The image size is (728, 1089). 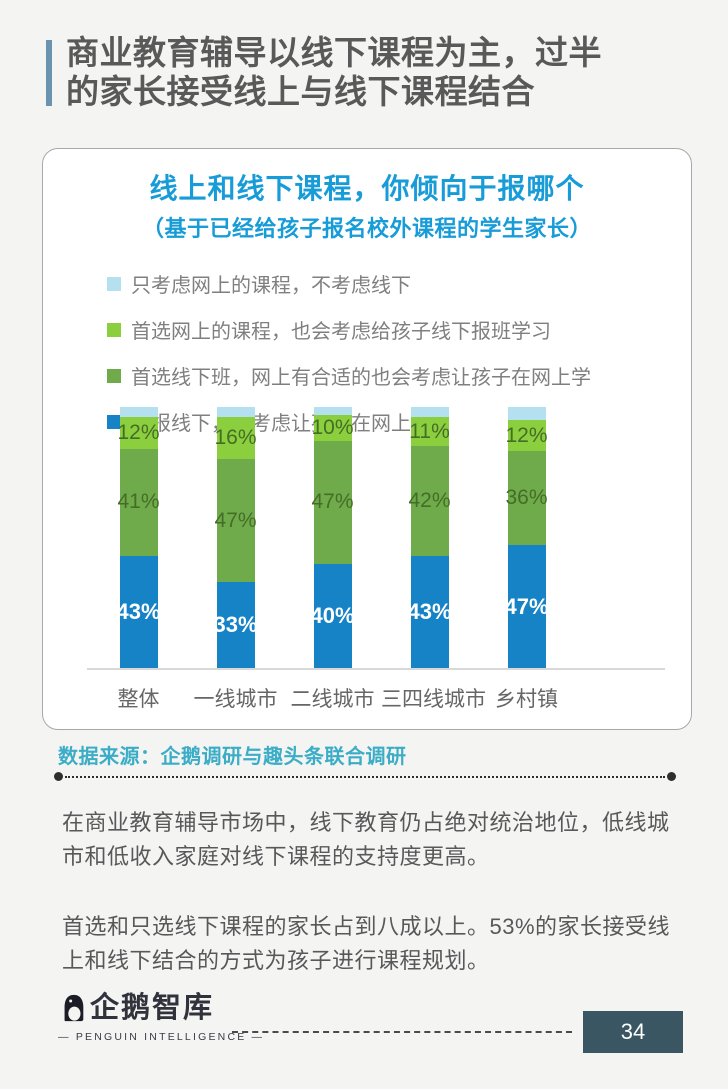 What do you see at coordinates (291, 424) in the screenshot?
I see `legend-label: 只报线下，不考虑让孩子在网上学习` at bounding box center [291, 424].